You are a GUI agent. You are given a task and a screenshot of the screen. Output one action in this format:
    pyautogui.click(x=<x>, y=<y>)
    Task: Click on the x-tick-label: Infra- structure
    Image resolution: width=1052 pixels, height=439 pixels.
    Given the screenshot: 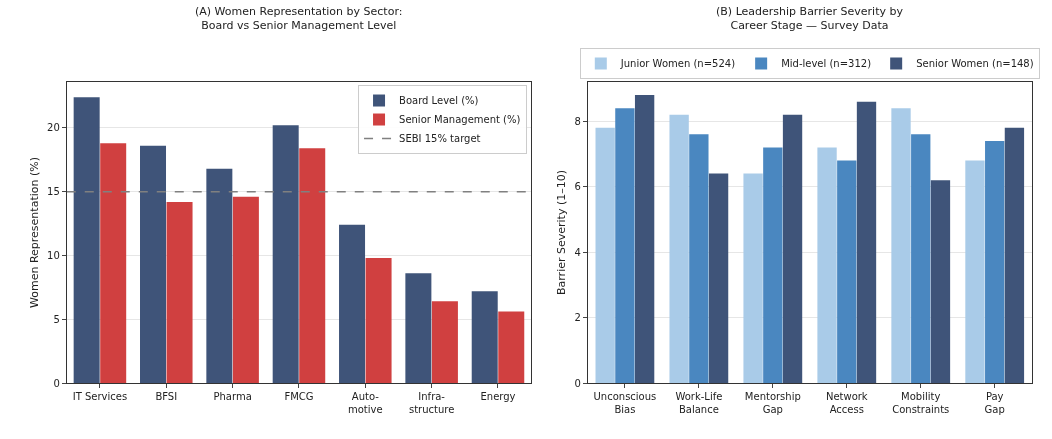 What is the action you would take?
    pyautogui.click(x=431, y=403)
    